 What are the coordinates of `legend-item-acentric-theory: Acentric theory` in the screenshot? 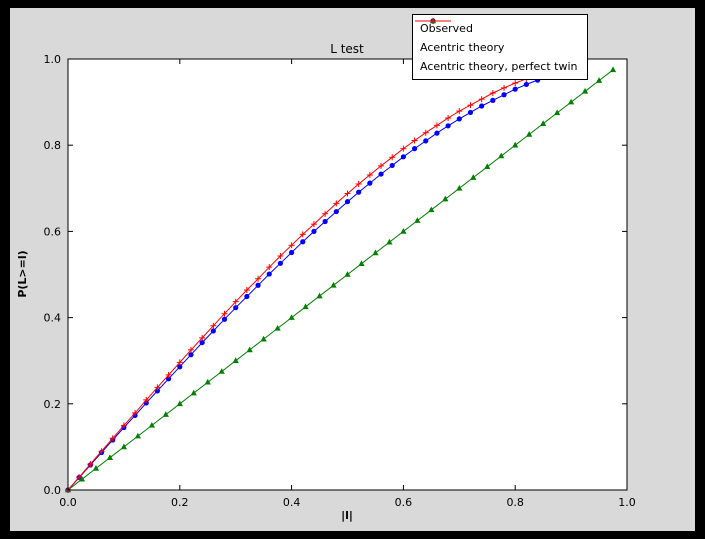 It's located at (496, 36).